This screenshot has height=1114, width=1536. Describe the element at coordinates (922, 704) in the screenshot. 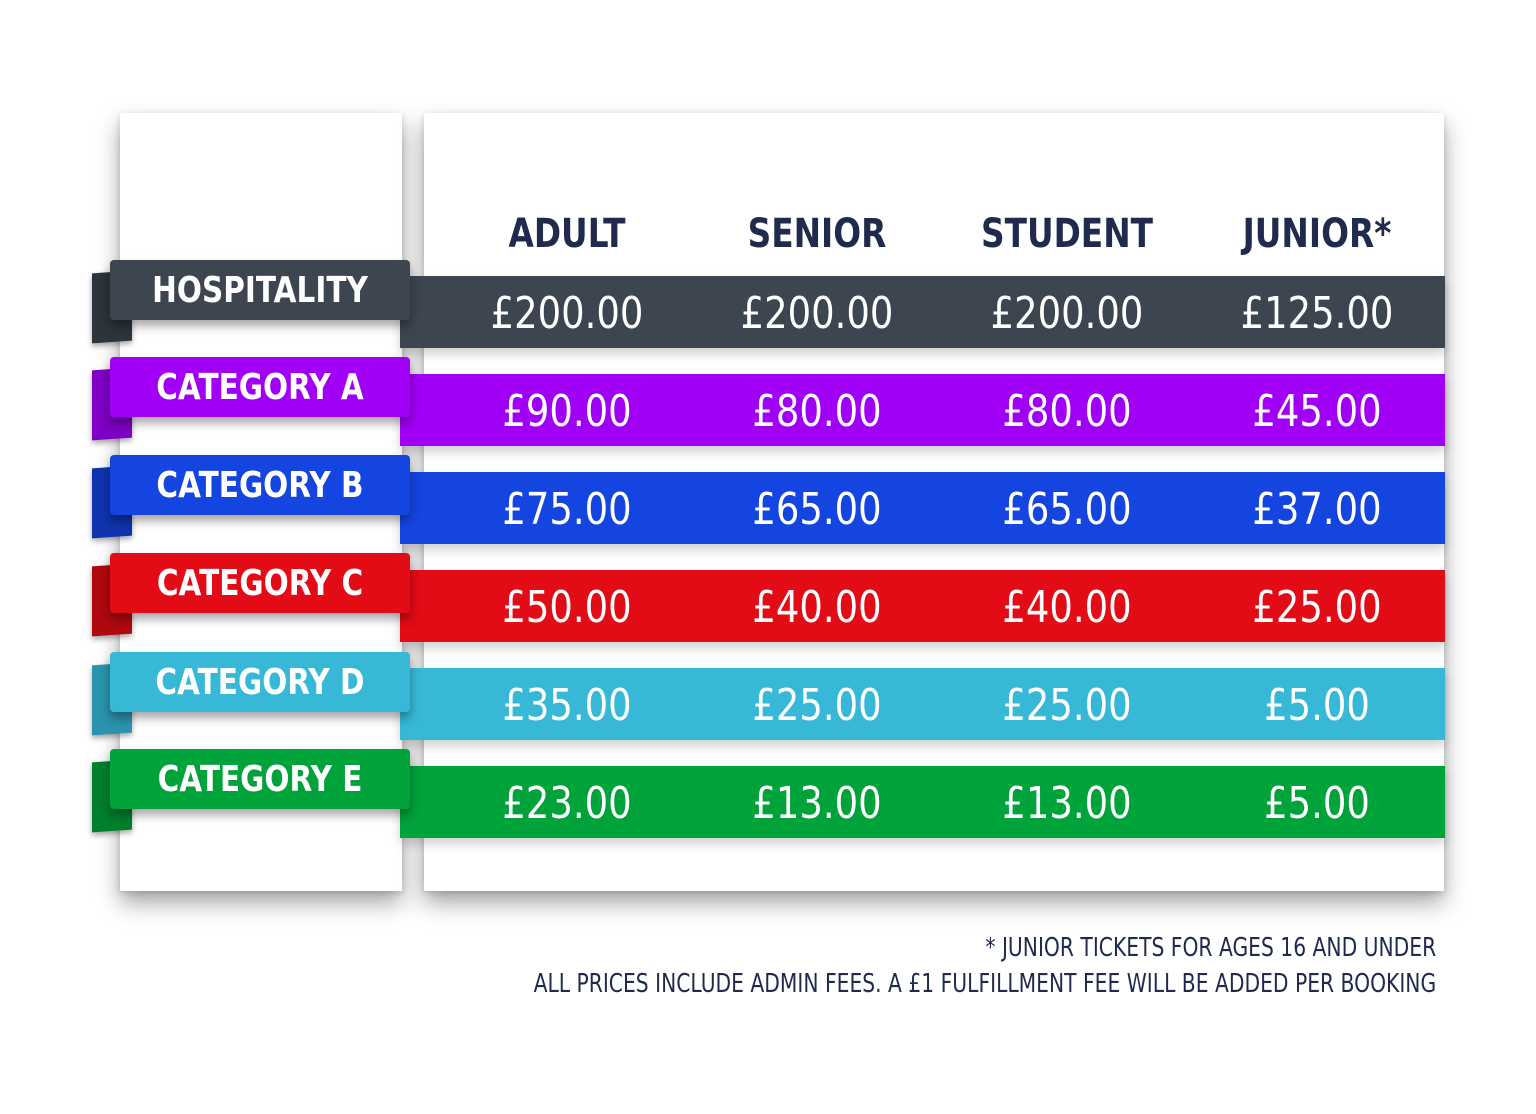

I see `row-bar-category-d` at that location.